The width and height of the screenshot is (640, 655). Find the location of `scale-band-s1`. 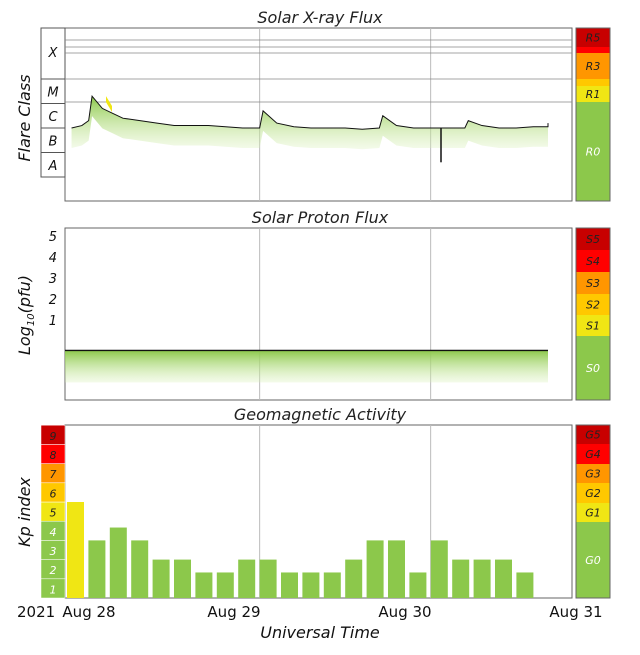

scale-band-s1 is located at coordinates (593, 325).